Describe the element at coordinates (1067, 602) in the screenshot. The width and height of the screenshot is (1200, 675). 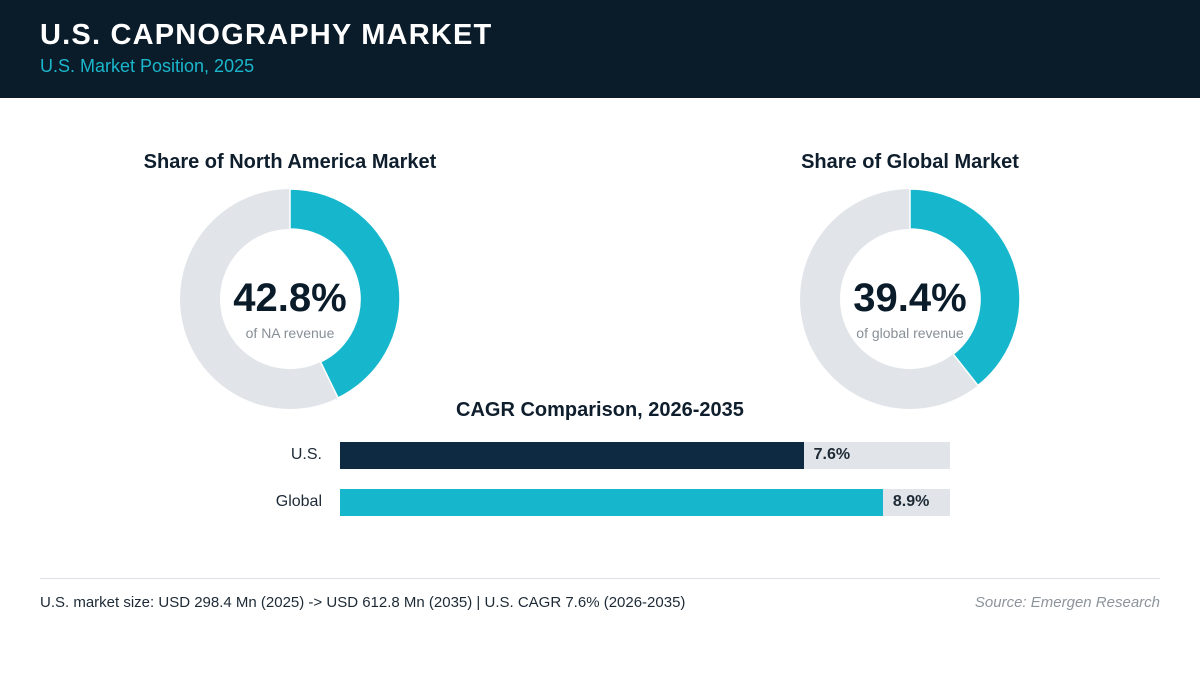
I see `footer-source: Source: Emergen Research` at that location.